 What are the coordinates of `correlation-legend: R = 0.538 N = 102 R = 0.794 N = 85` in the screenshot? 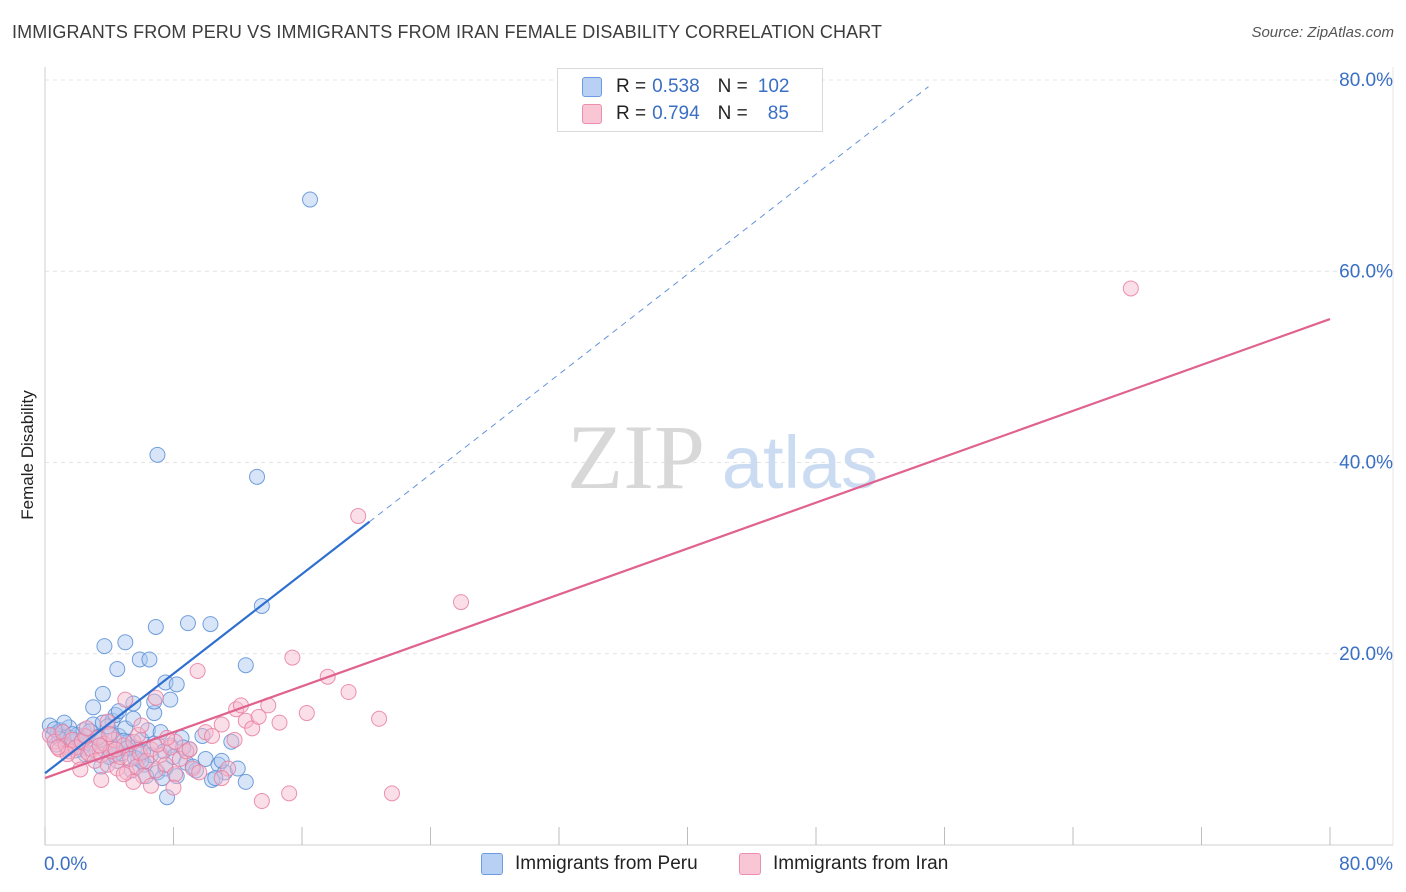 It's located at (690, 100).